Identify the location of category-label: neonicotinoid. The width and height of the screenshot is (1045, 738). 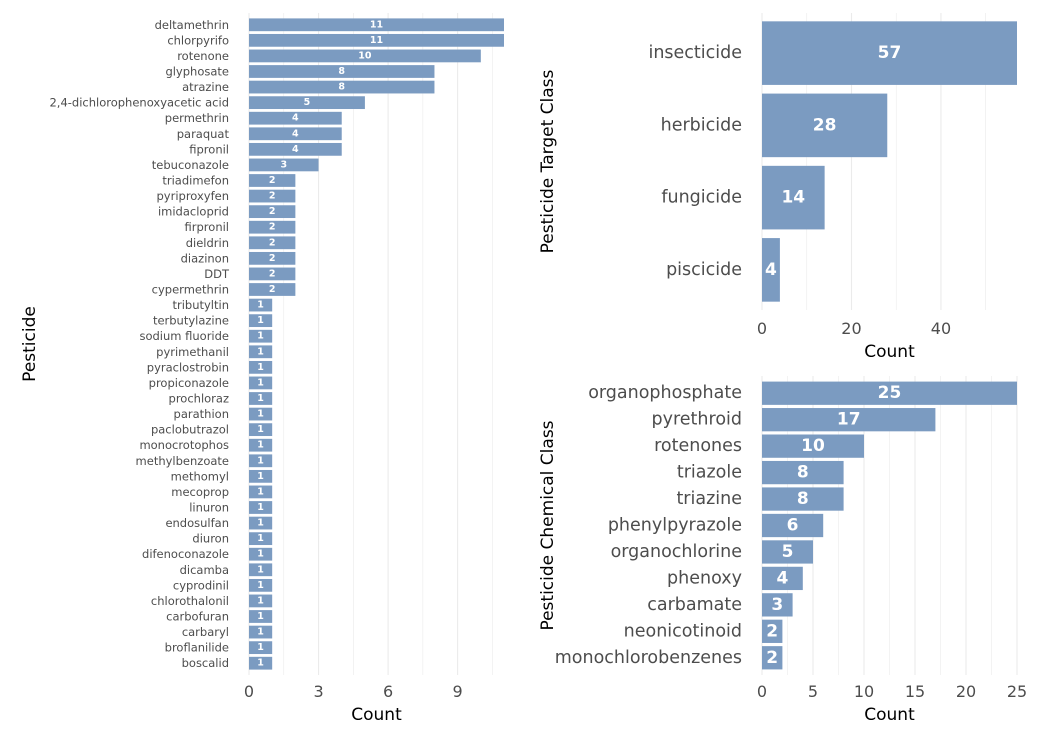
(683, 631).